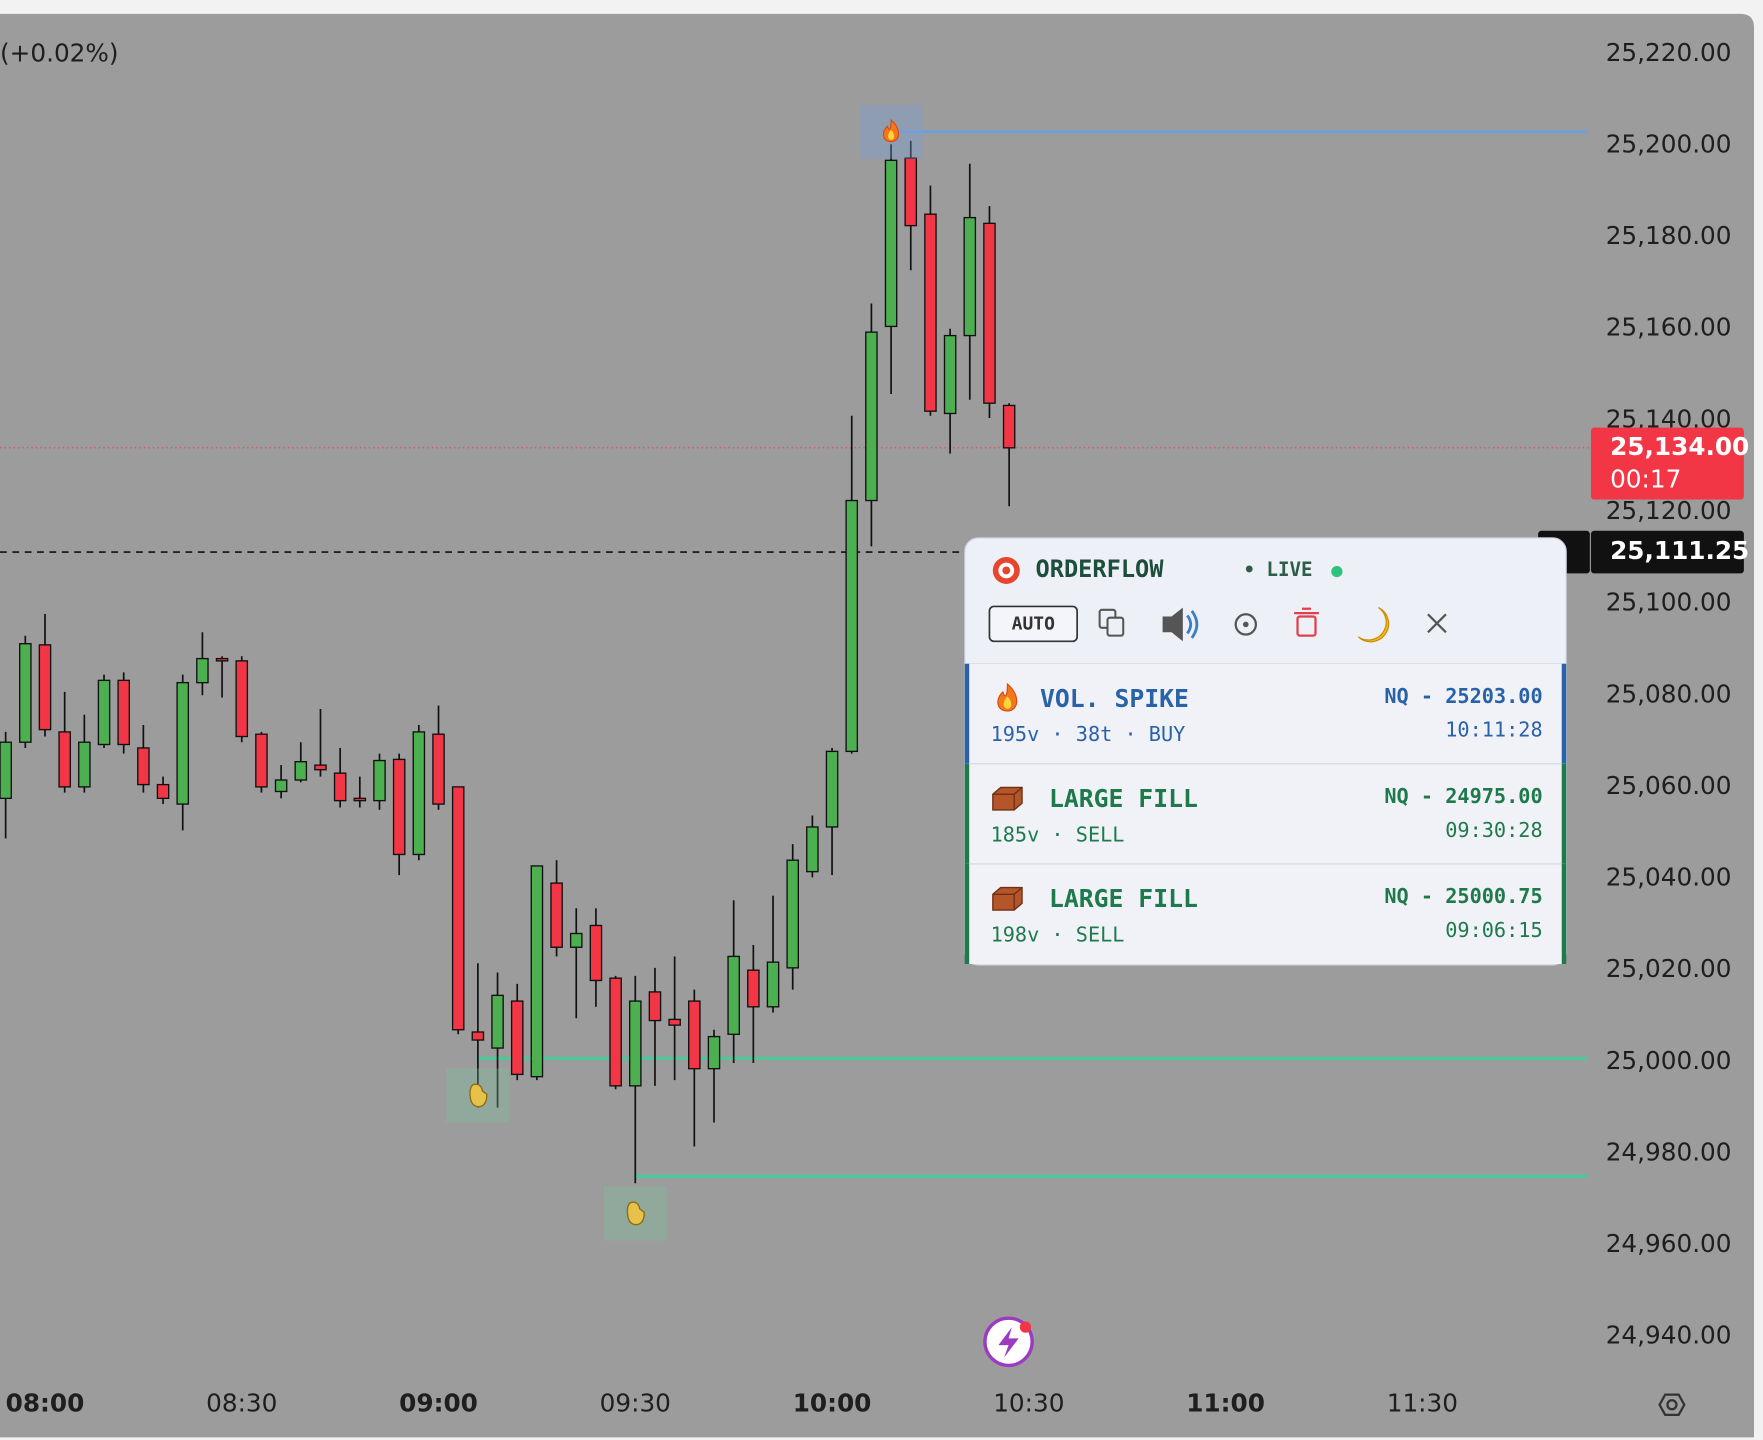 Image resolution: width=1763 pixels, height=1440 pixels. What do you see at coordinates (1493, 730) in the screenshot?
I see `alert-time: 10:11:28` at bounding box center [1493, 730].